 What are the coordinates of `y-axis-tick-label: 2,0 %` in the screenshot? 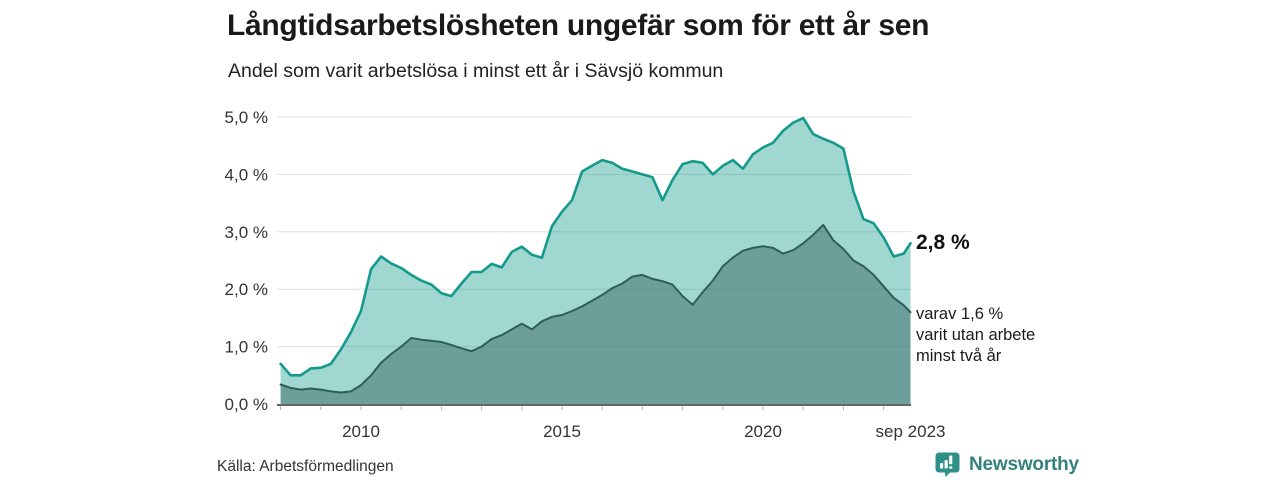 It's located at (246, 289).